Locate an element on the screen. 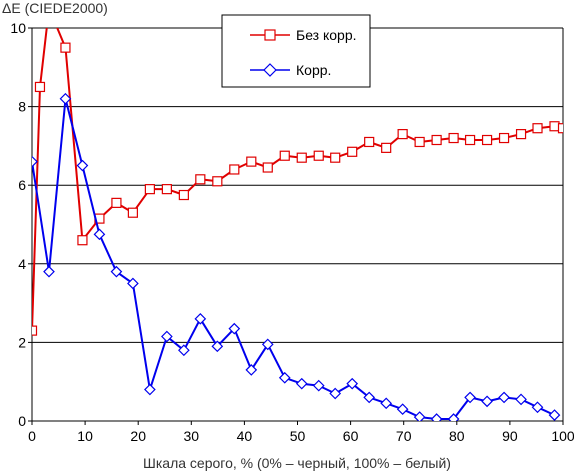  y-tick-label: 6 is located at coordinates (22, 185).